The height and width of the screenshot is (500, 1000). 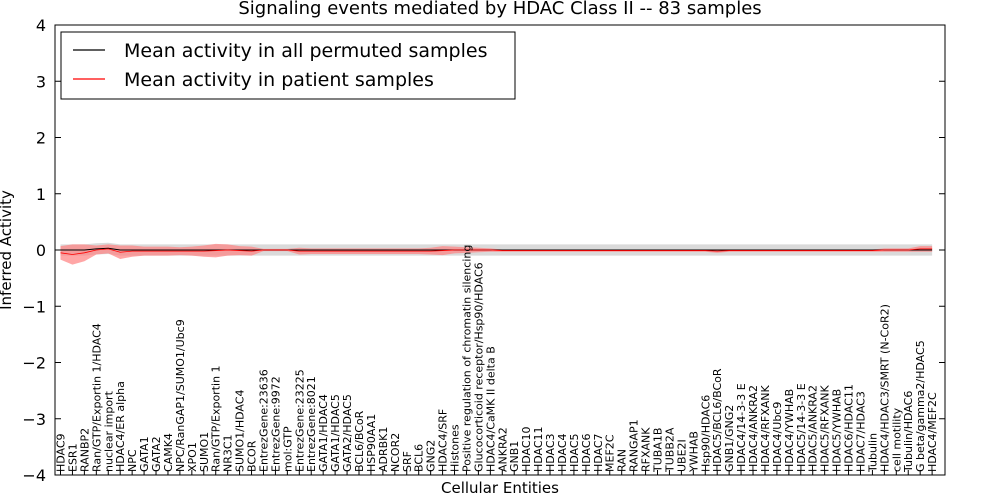 I want to click on x-tick-label: mol:GTP, so click(x=287, y=449).